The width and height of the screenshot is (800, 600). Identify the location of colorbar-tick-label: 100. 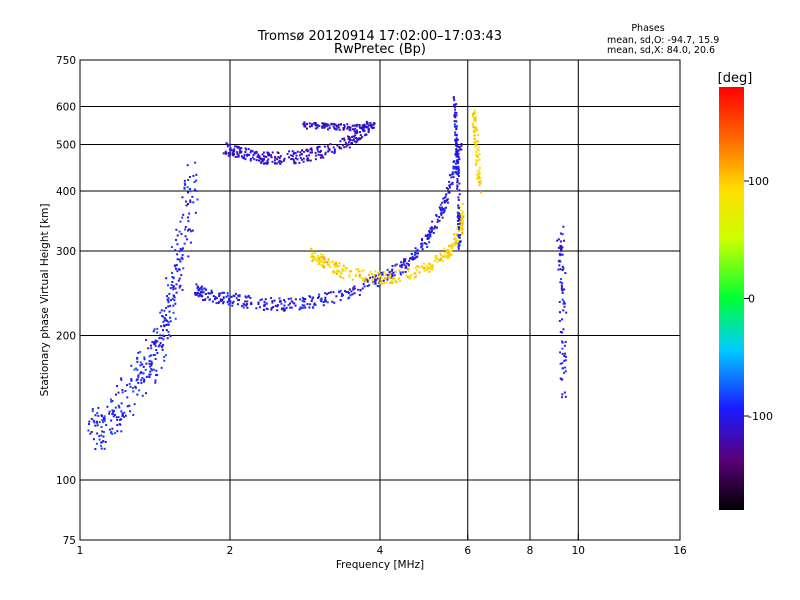
(758, 181).